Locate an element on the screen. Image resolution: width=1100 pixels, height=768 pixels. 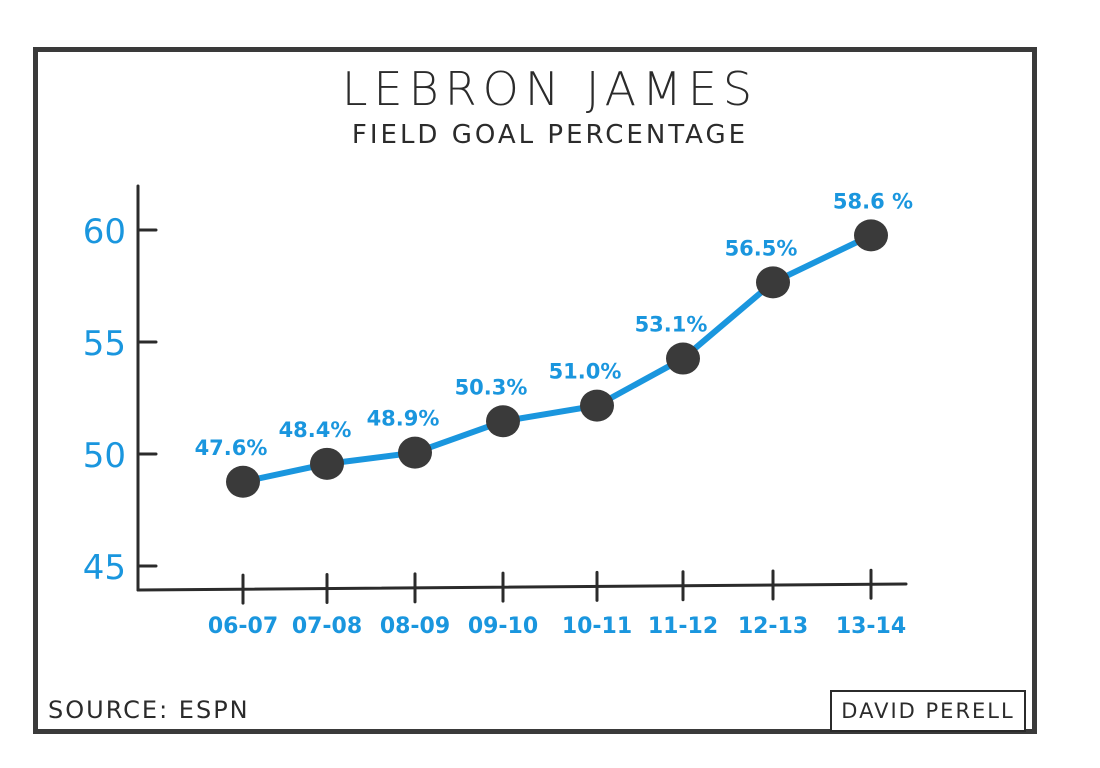
data-label: 53.1% is located at coordinates (671, 325).